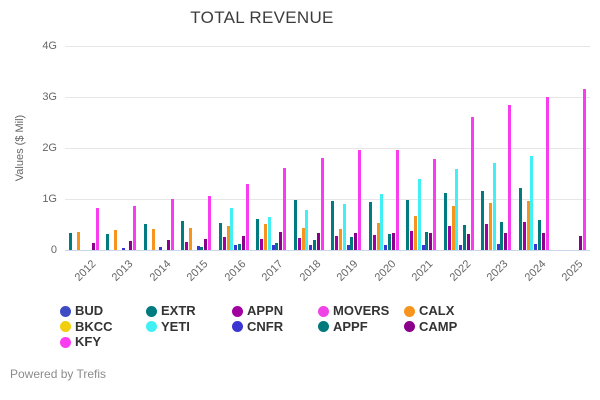  Describe the element at coordinates (257, 326) in the screenshot. I see `legend-item-cnfr: CNFR` at that location.